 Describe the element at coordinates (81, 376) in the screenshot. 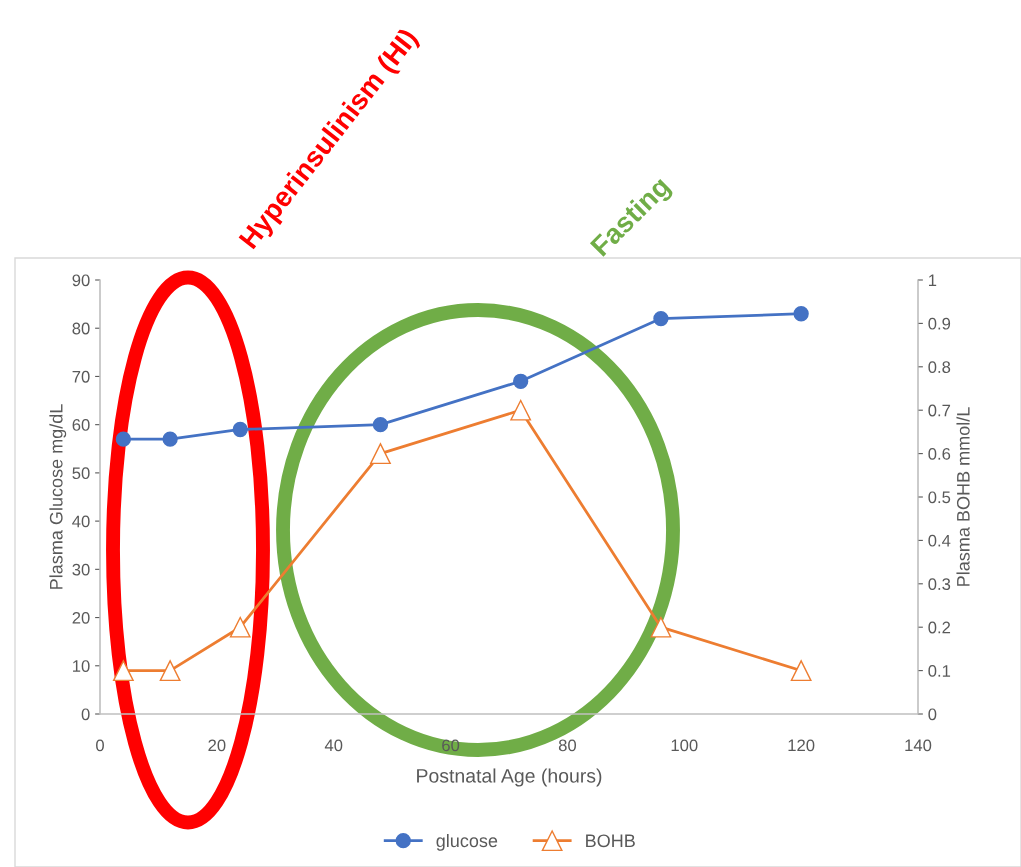

I see `y-tick-label: 70` at that location.